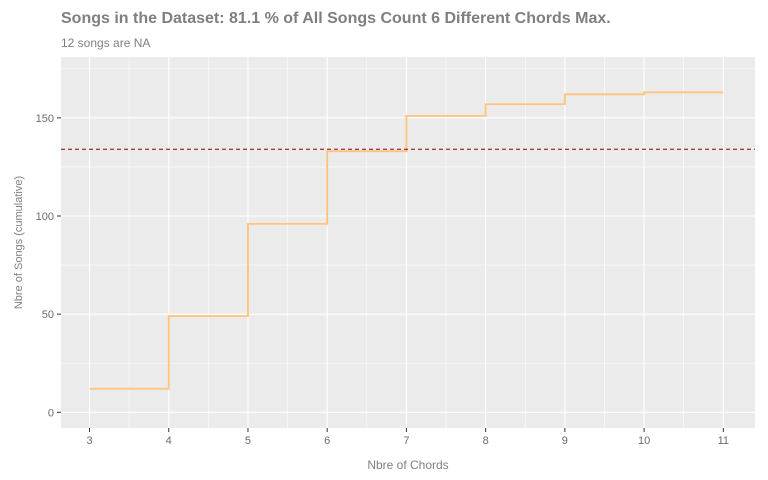 The width and height of the screenshot is (768, 480). Describe the element at coordinates (723, 441) in the screenshot. I see `x-tick-label: 11` at that location.